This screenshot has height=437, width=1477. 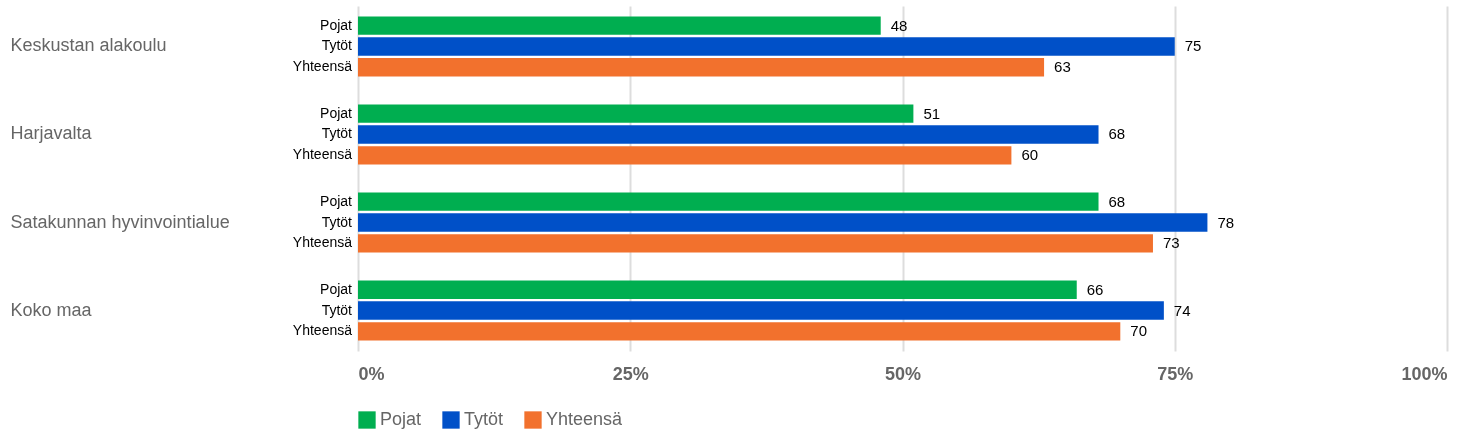 What do you see at coordinates (1424, 373) in the screenshot?
I see `x-tick-label: 100%` at bounding box center [1424, 373].